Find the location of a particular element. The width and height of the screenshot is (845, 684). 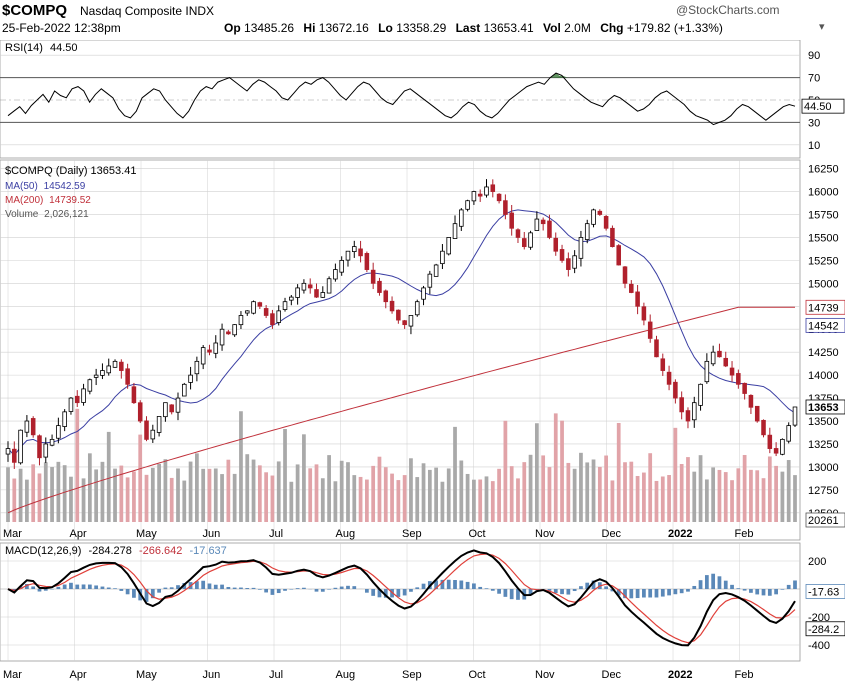

symbol-title: $COMPQ is located at coordinates (35, 10).